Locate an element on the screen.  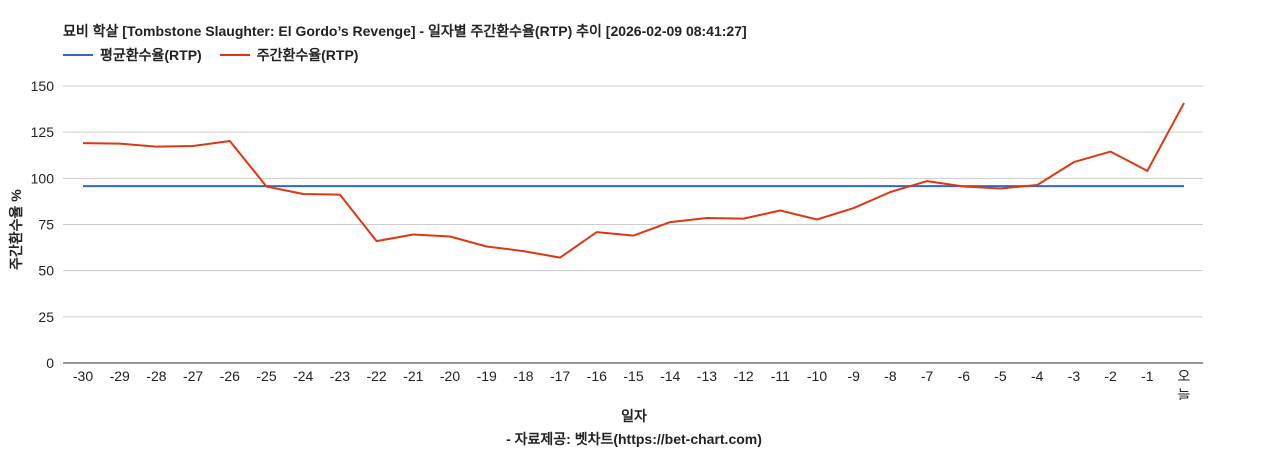
y-tick-label: 100 is located at coordinates (43, 178).